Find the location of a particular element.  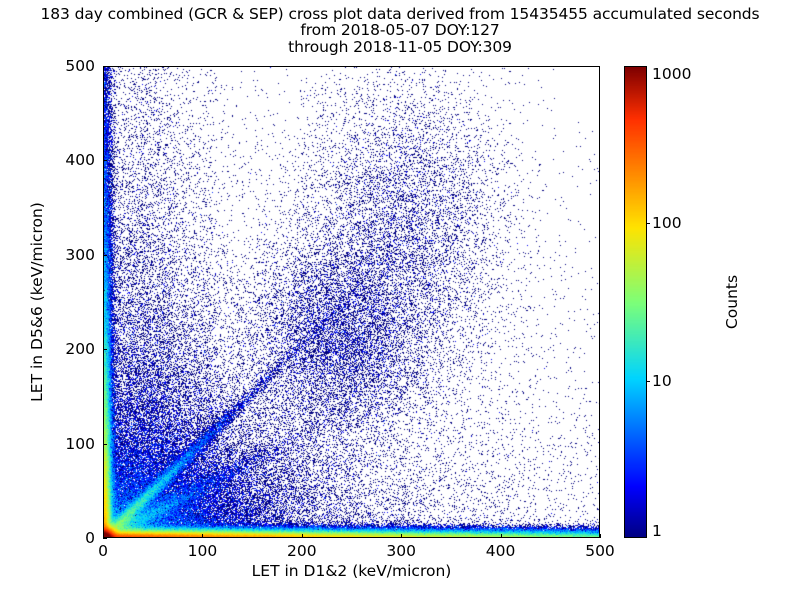

x-tick-label: 300 is located at coordinates (401, 551).